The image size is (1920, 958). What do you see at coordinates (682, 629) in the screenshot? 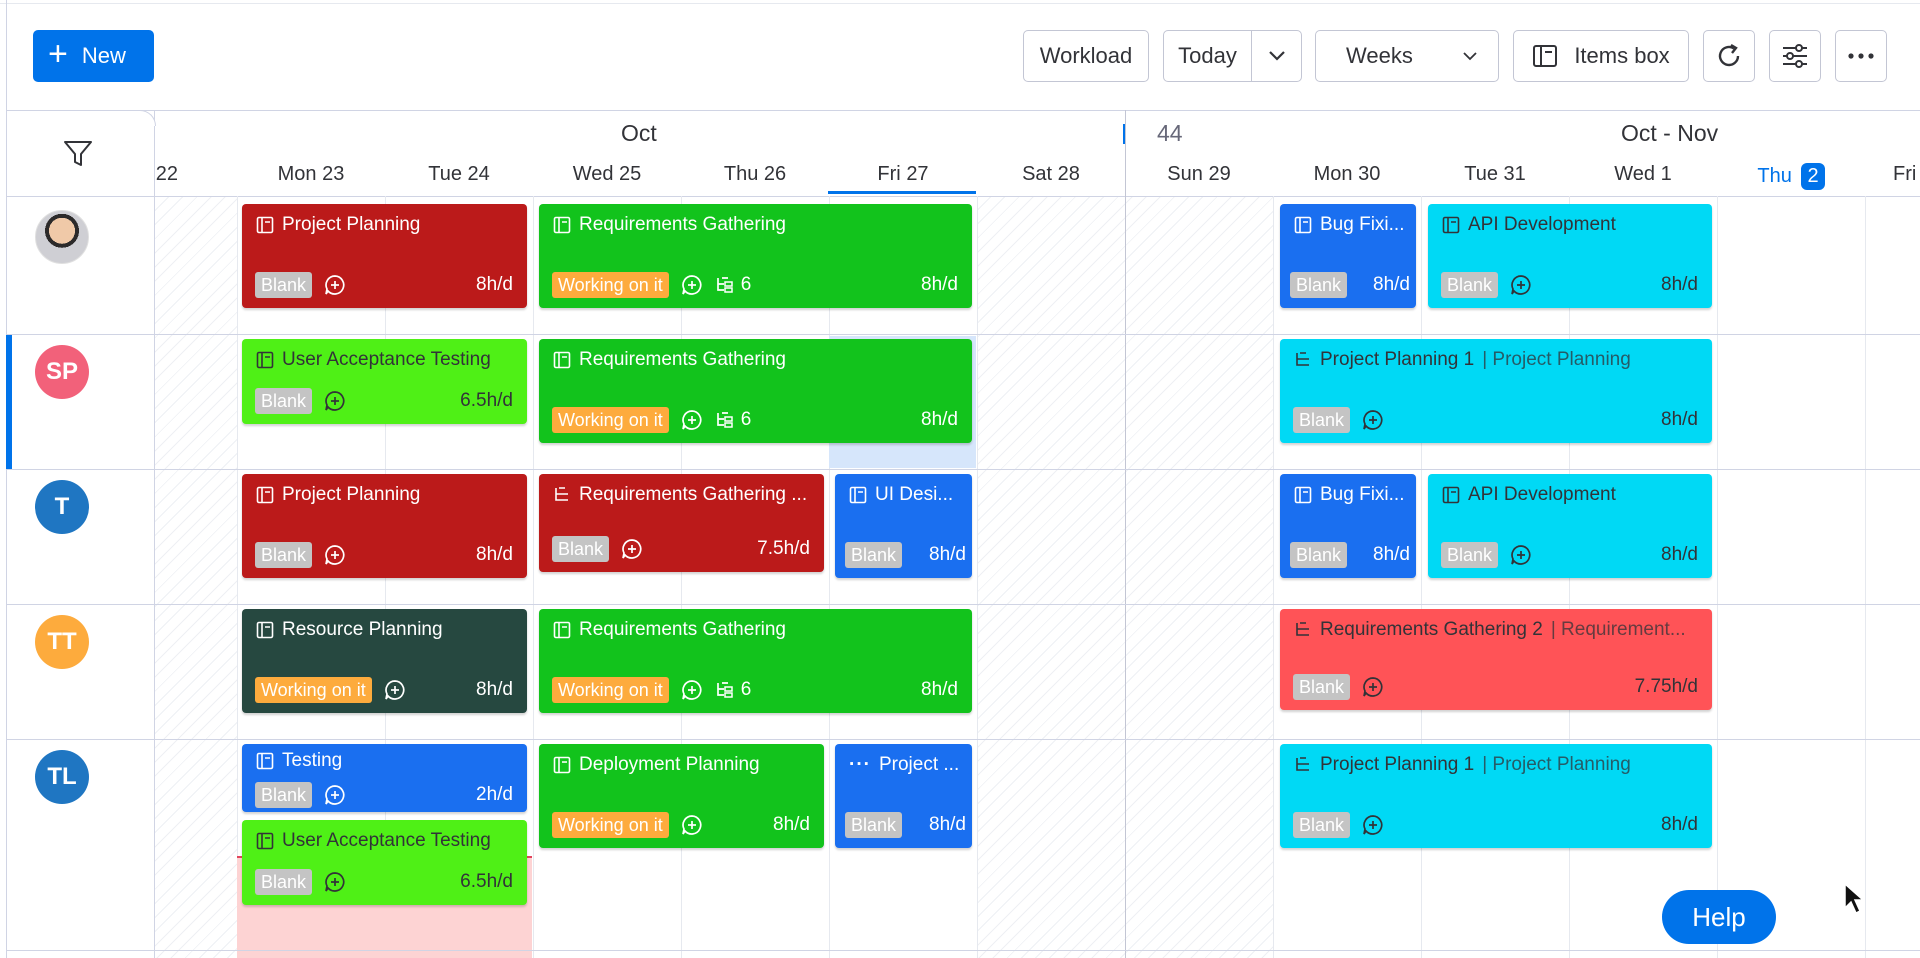
I see `task-name: Requirements Gathering` at bounding box center [682, 629].